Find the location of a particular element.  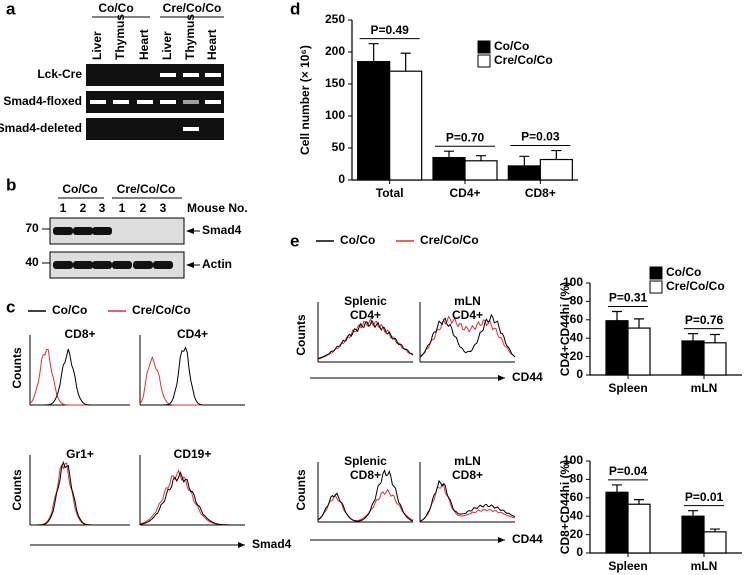

panel-label: c is located at coordinates (10, 306).